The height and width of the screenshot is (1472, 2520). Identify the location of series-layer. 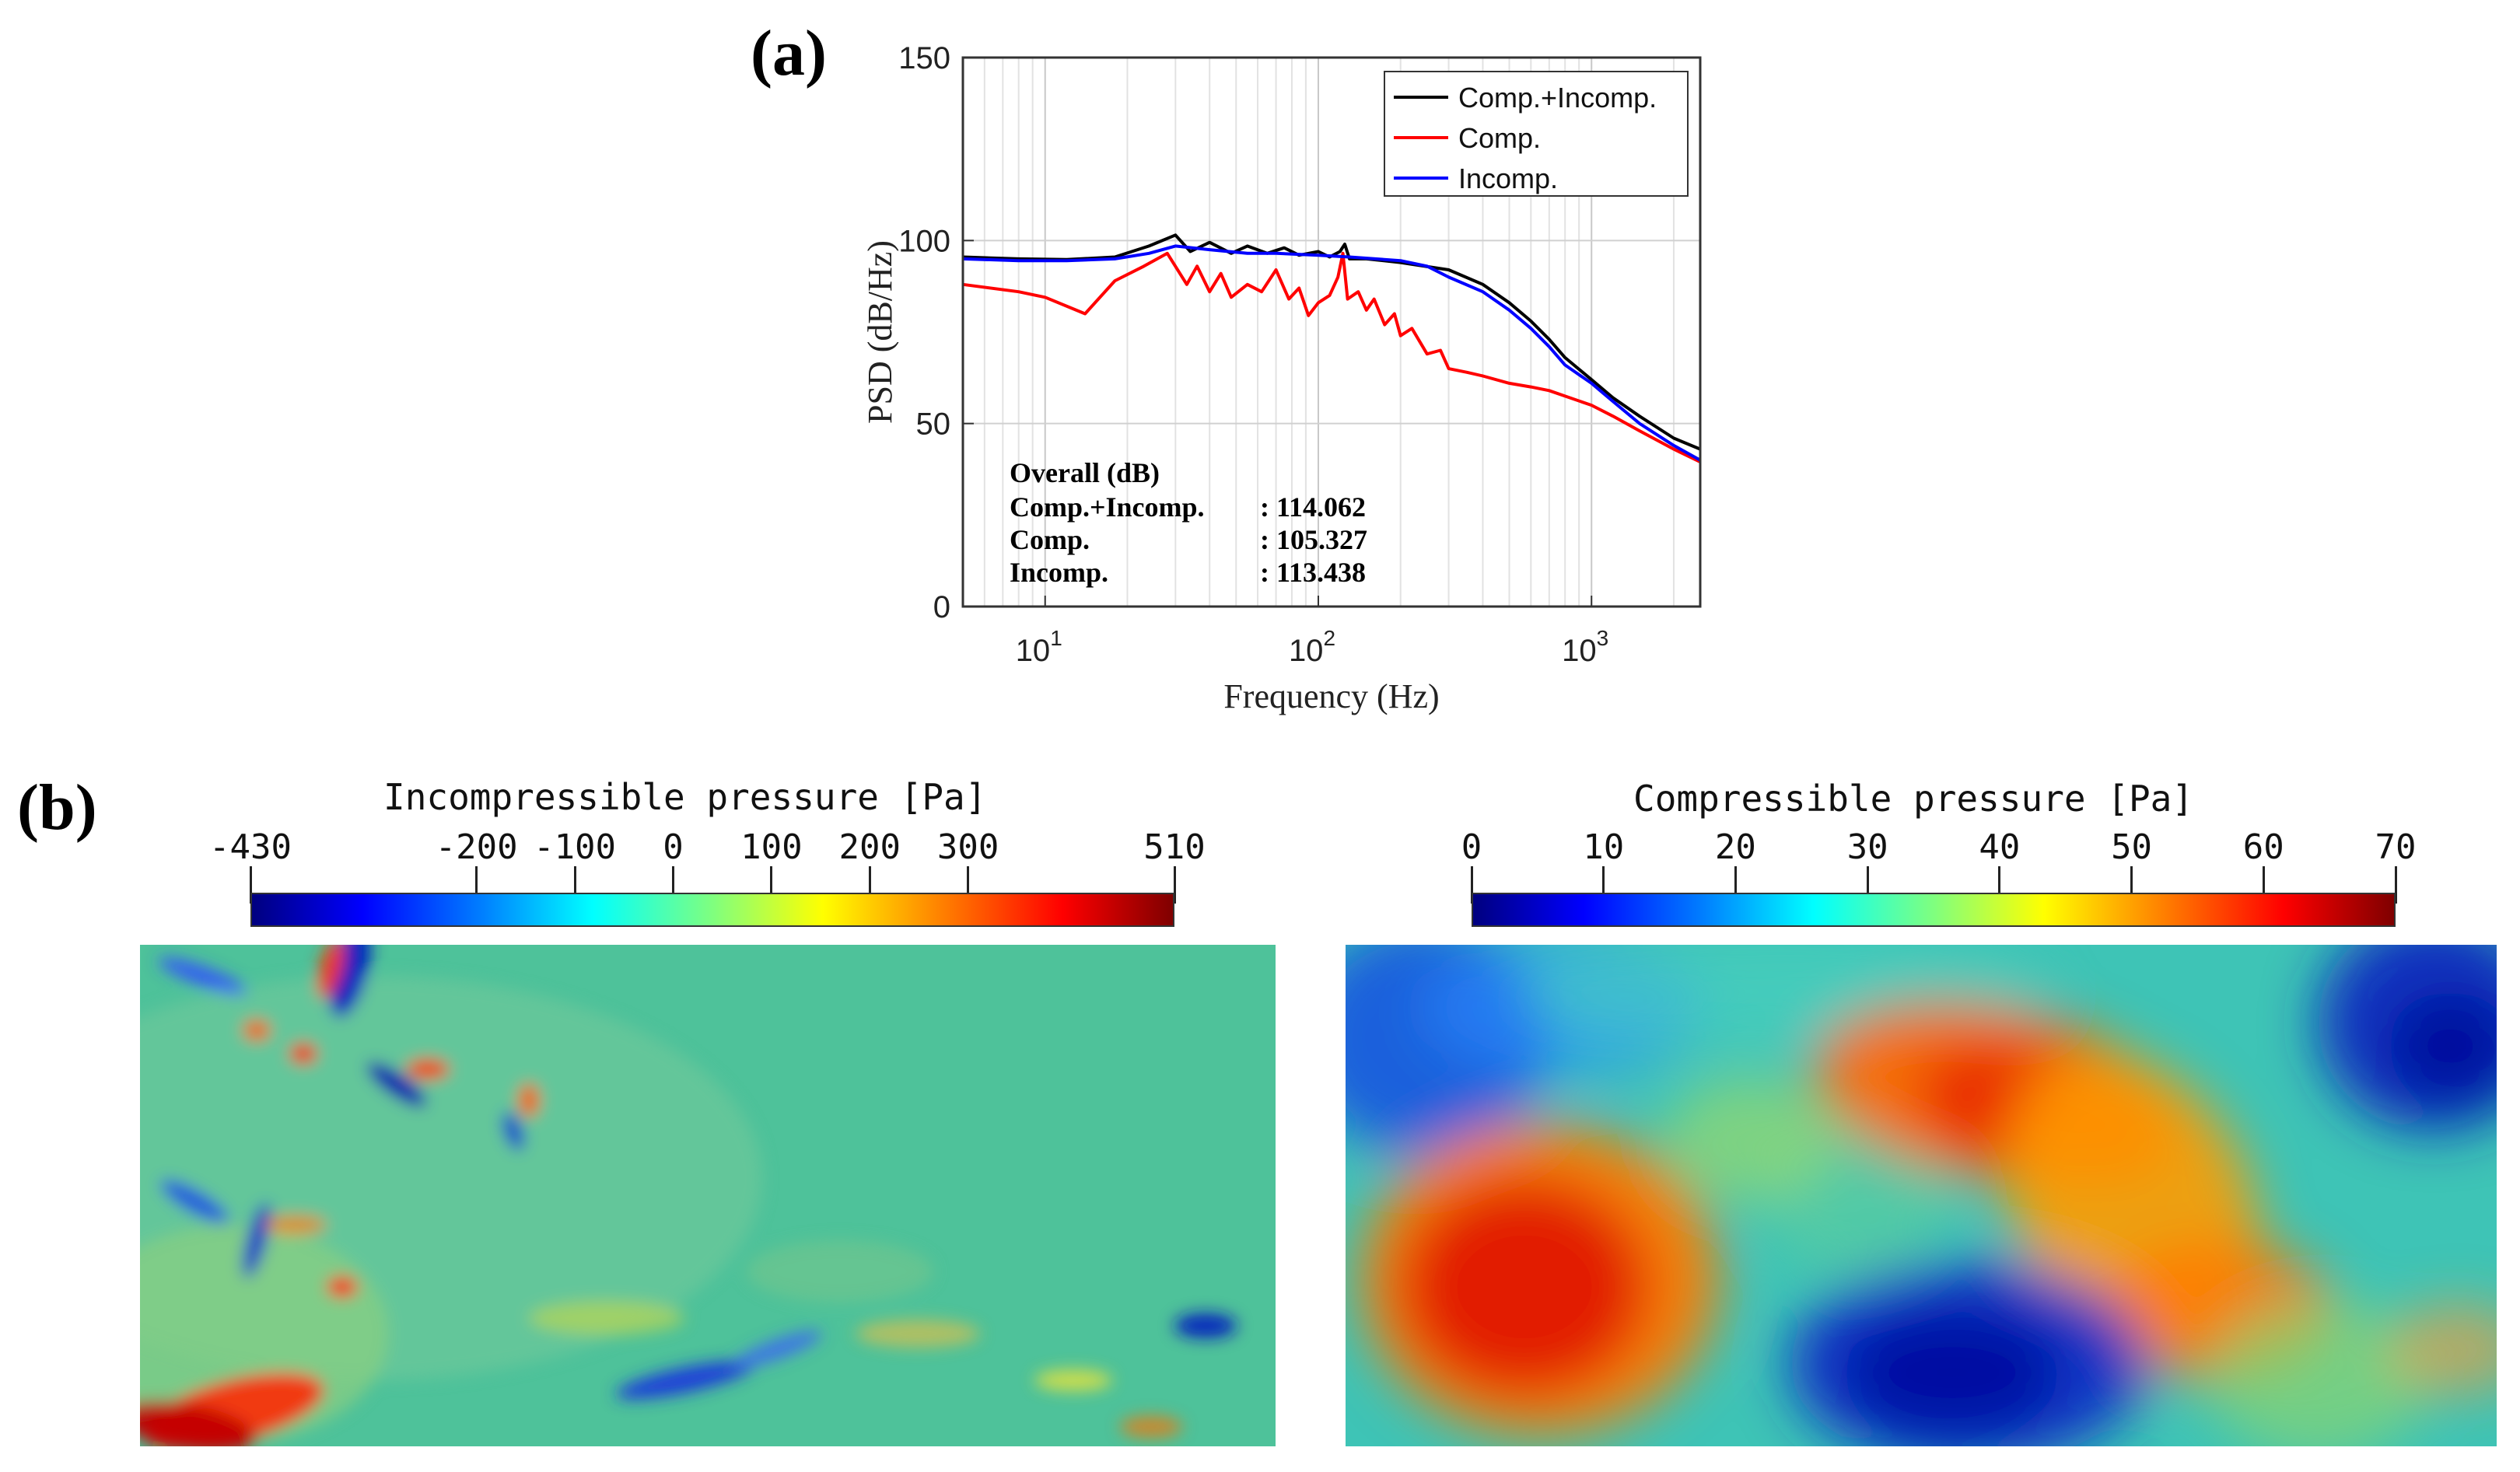
(1332, 348).